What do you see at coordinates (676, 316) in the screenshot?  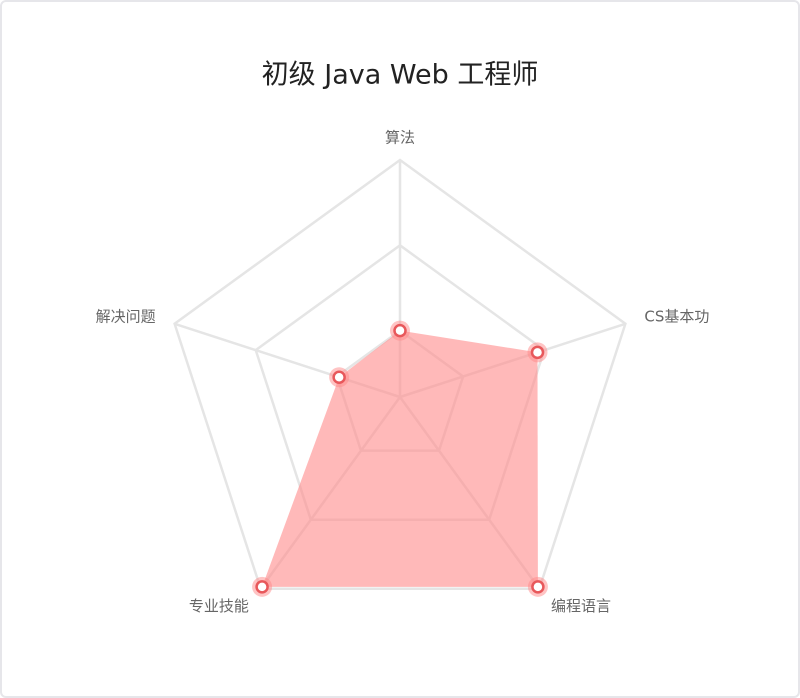 I see `axis-label: CS基本功` at bounding box center [676, 316].